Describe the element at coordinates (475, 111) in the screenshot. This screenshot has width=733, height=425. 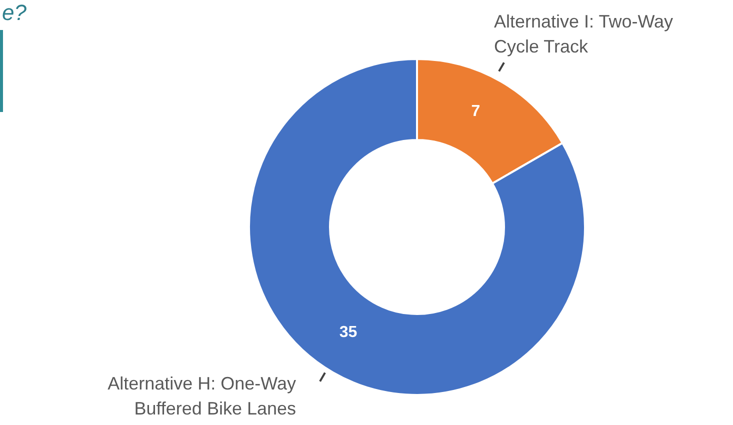
I see `data-label: 7` at that location.